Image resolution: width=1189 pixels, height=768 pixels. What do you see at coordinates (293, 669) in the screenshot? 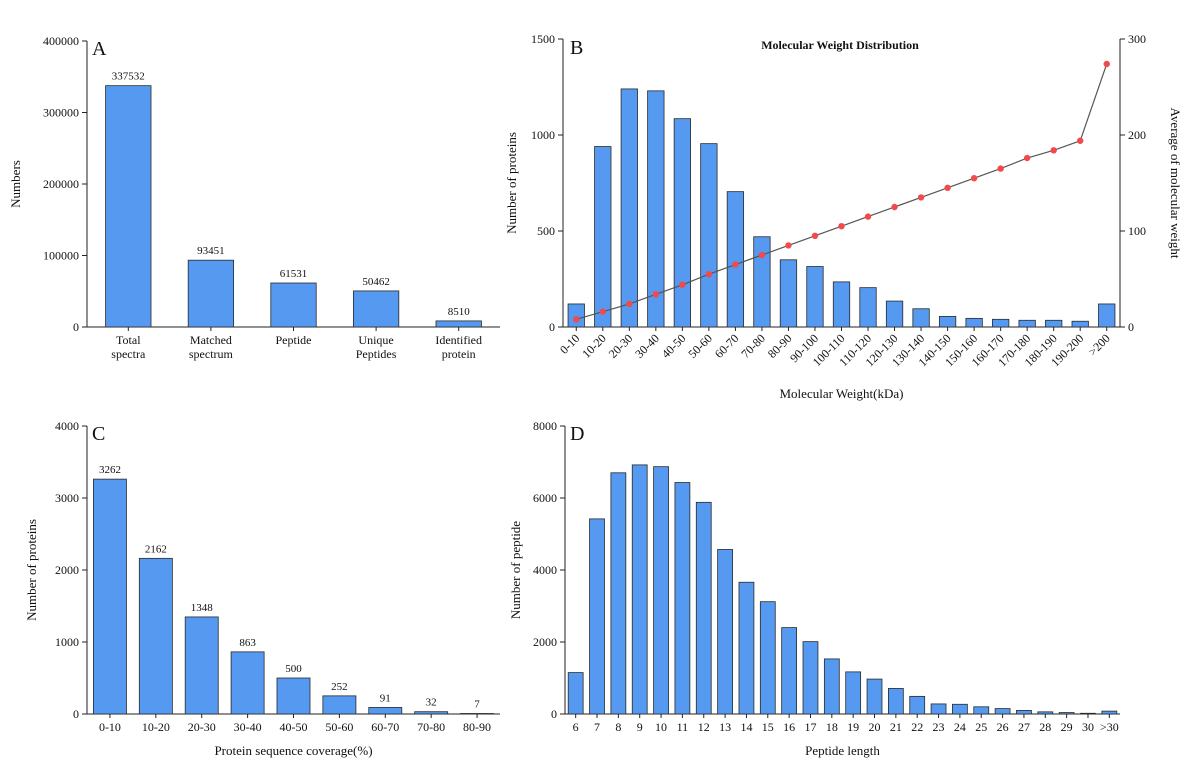
I see `data-label: 500` at bounding box center [293, 669].